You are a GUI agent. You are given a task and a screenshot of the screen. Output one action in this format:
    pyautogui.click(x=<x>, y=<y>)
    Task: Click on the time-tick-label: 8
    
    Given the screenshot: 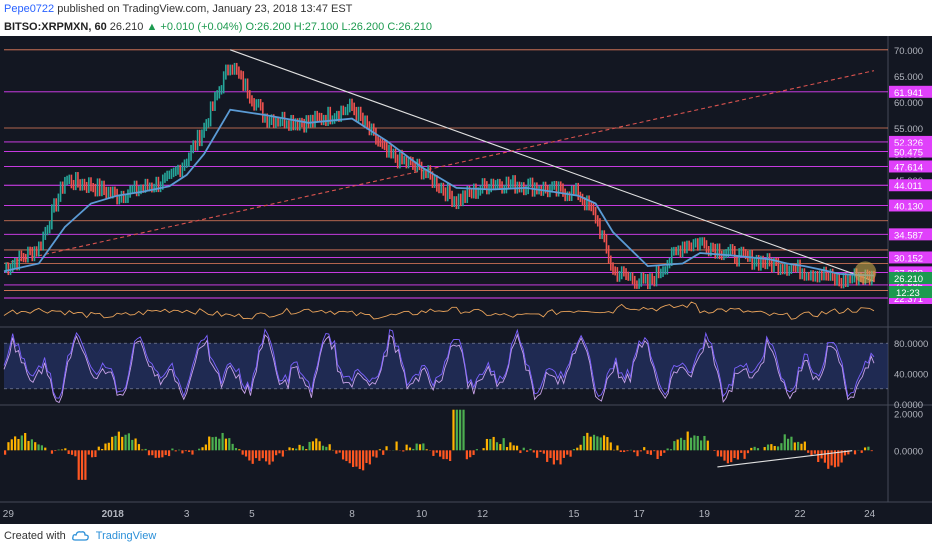 What is the action you would take?
    pyautogui.click(x=352, y=514)
    